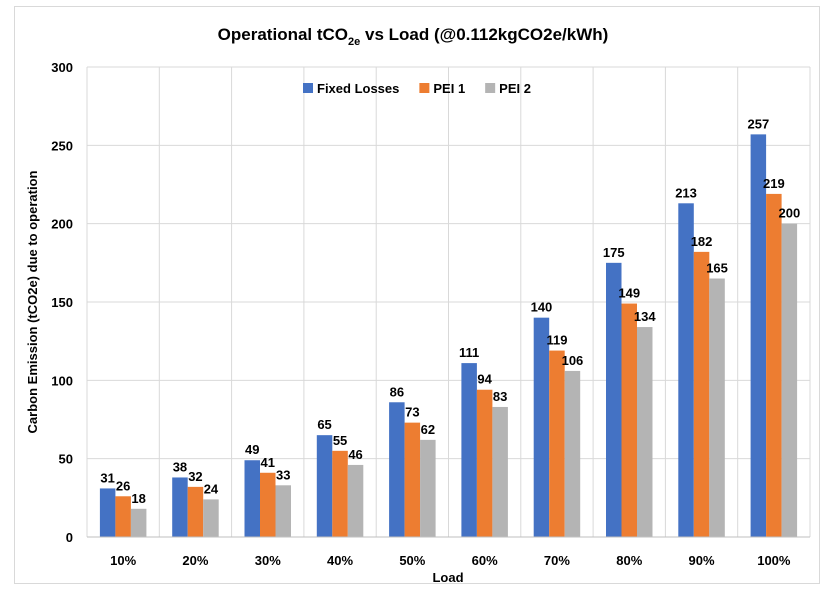  I want to click on bar-value-label: 165, so click(717, 268).